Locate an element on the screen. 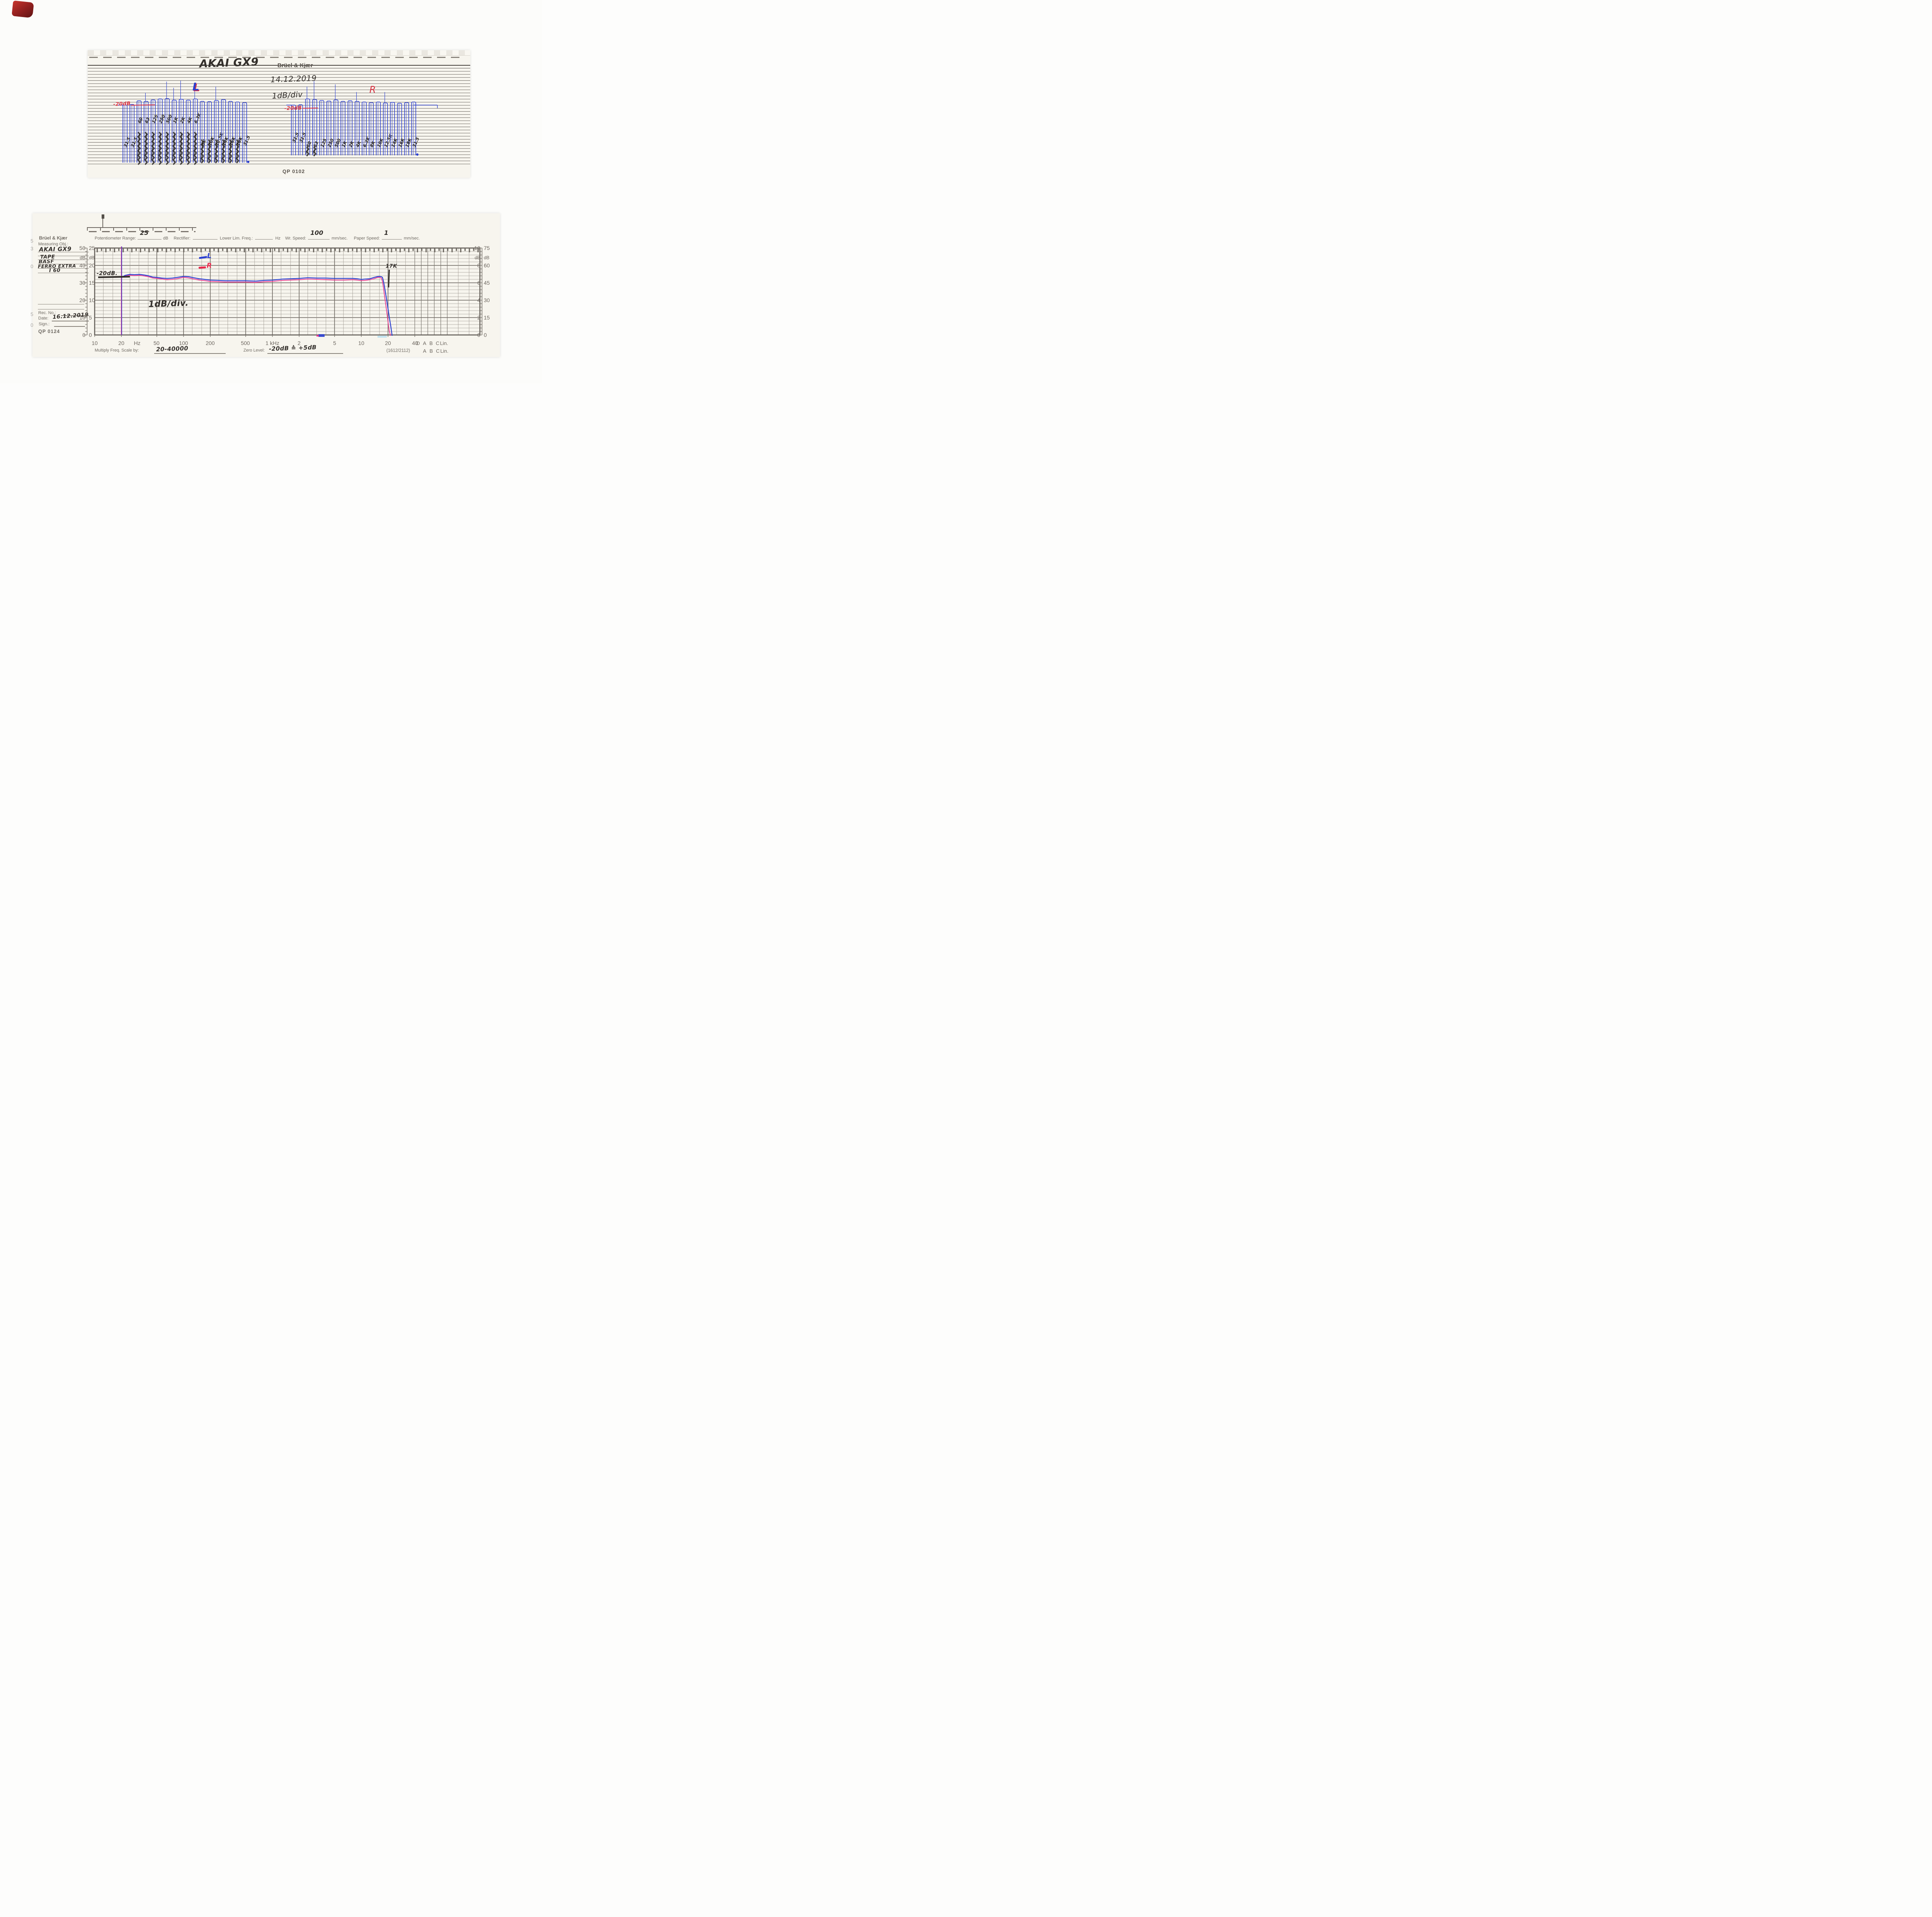 Image resolution: width=1932 pixels, height=1917 pixels. burst-frequency-label: 1K is located at coordinates (176, 120).